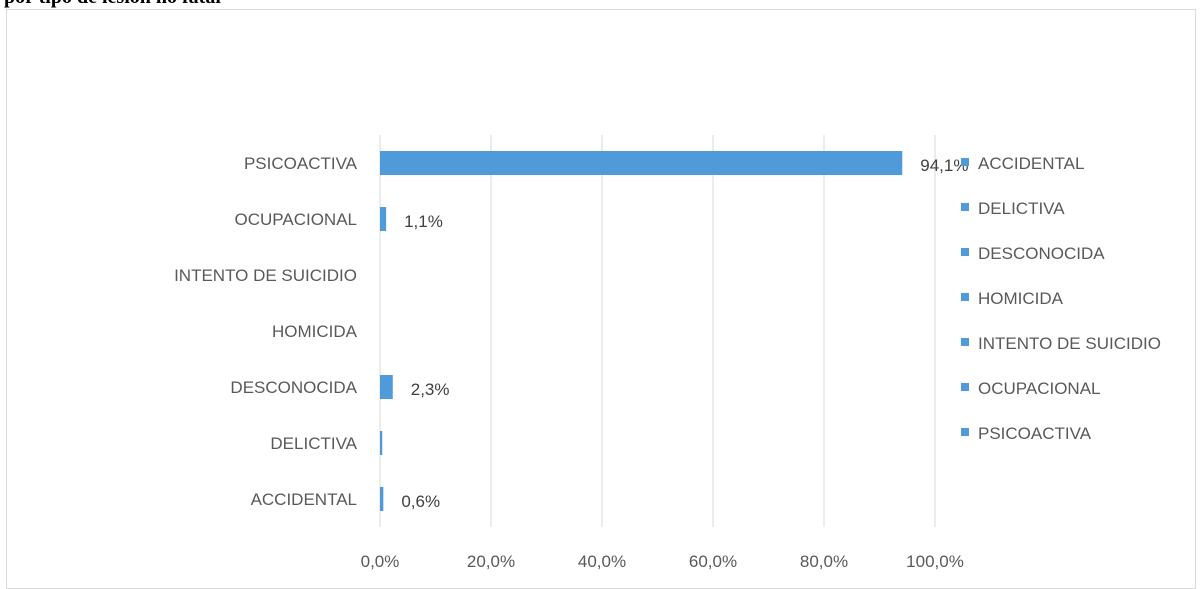  What do you see at coordinates (382, 499) in the screenshot?
I see `bar-accidental` at bounding box center [382, 499].